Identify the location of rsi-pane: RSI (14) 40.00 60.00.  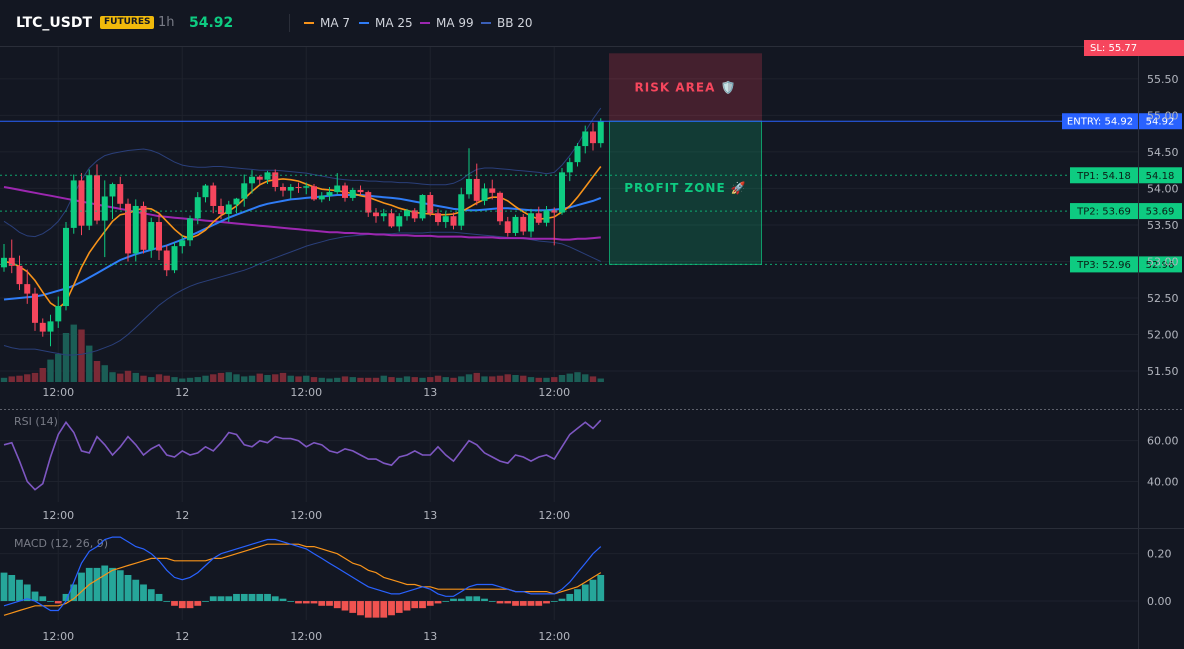
(591, 453).